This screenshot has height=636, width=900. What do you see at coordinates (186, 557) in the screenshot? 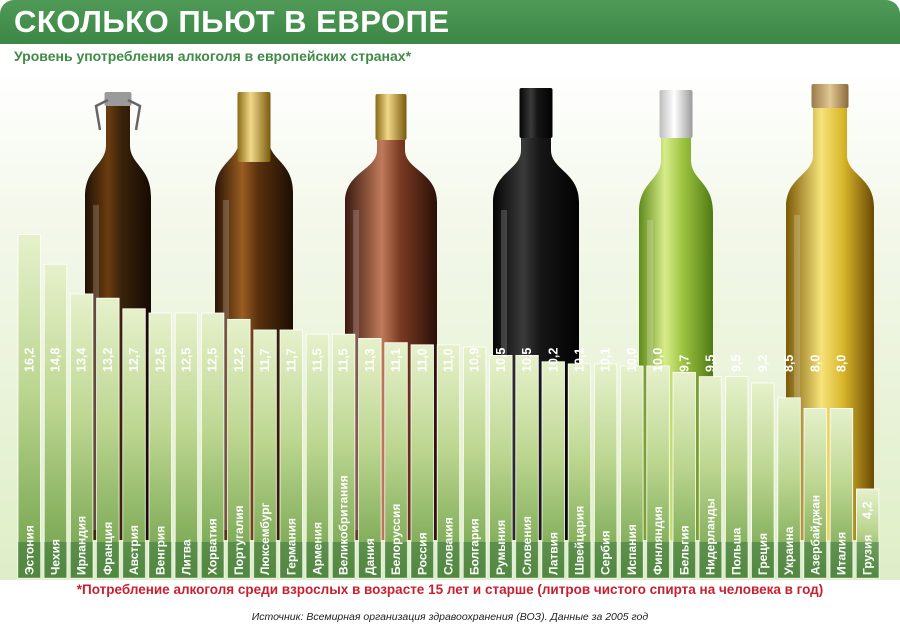
I see `category-label: Литва` at bounding box center [186, 557].